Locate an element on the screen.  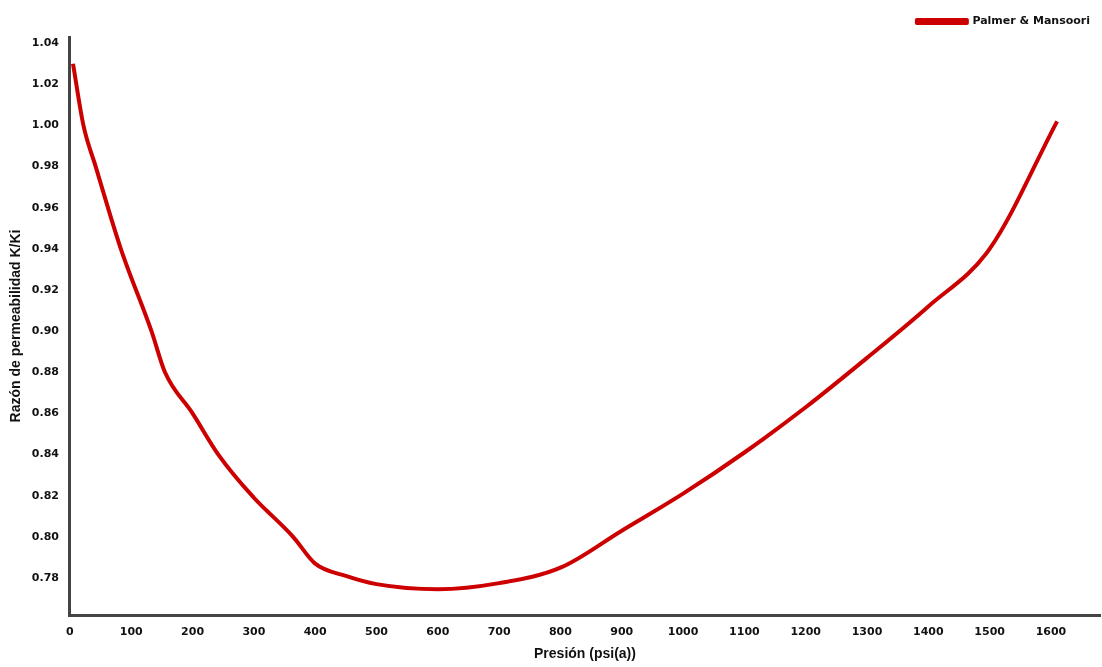
x-tick-label: 600 is located at coordinates (438, 632).